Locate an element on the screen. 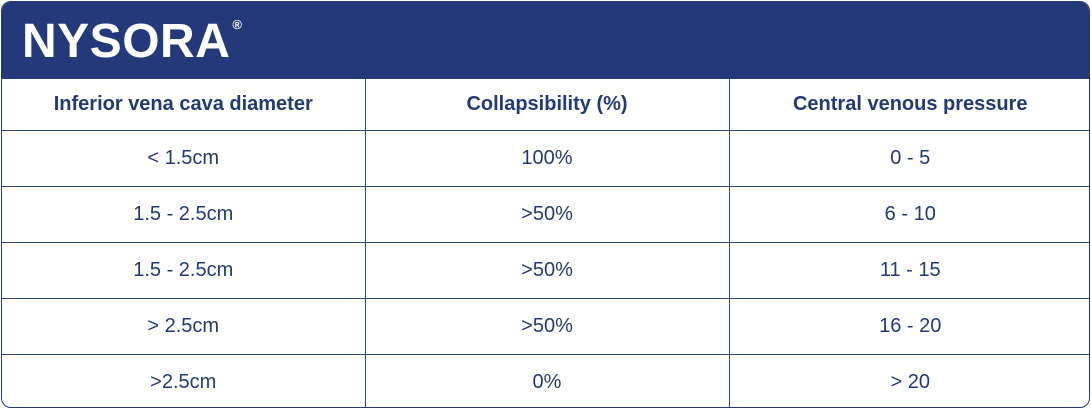 Image resolution: width=1091 pixels, height=410 pixels. nysora-logo: NYSORA ® is located at coordinates (132, 42).